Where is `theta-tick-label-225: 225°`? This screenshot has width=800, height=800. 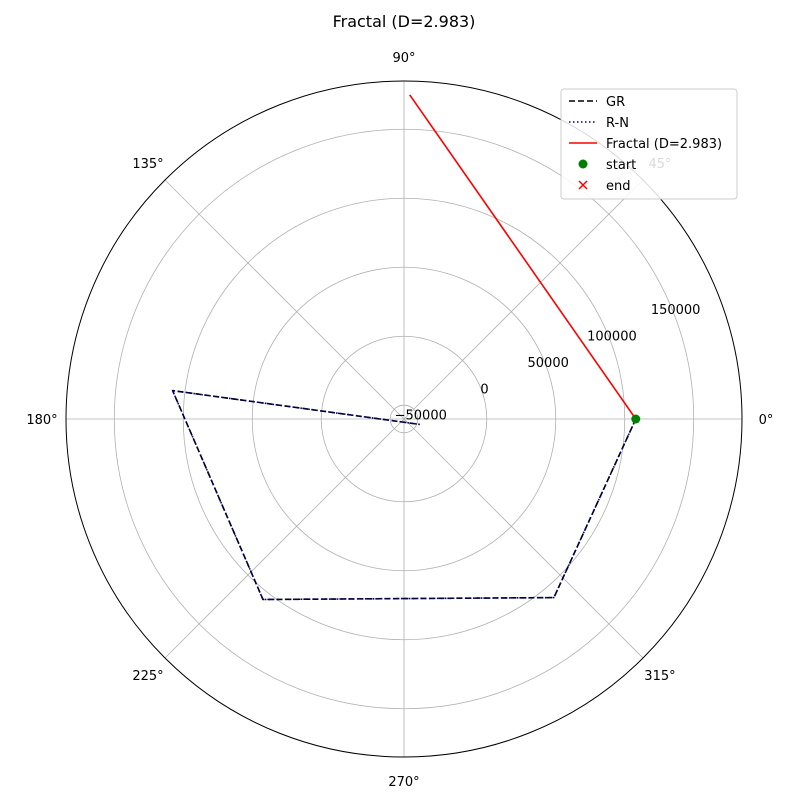
theta-tick-label-225: 225° is located at coordinates (147, 676).